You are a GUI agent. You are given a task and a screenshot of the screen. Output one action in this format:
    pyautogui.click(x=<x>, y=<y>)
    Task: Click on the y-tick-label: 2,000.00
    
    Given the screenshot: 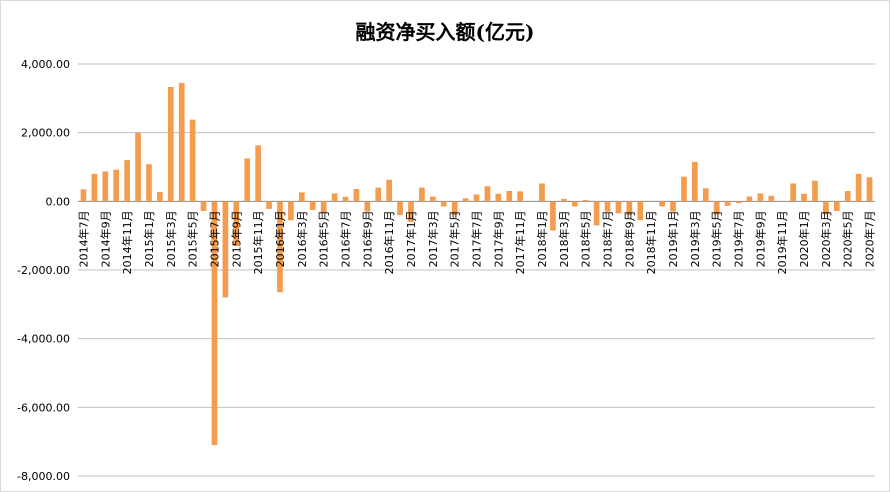 What is the action you would take?
    pyautogui.click(x=45, y=133)
    